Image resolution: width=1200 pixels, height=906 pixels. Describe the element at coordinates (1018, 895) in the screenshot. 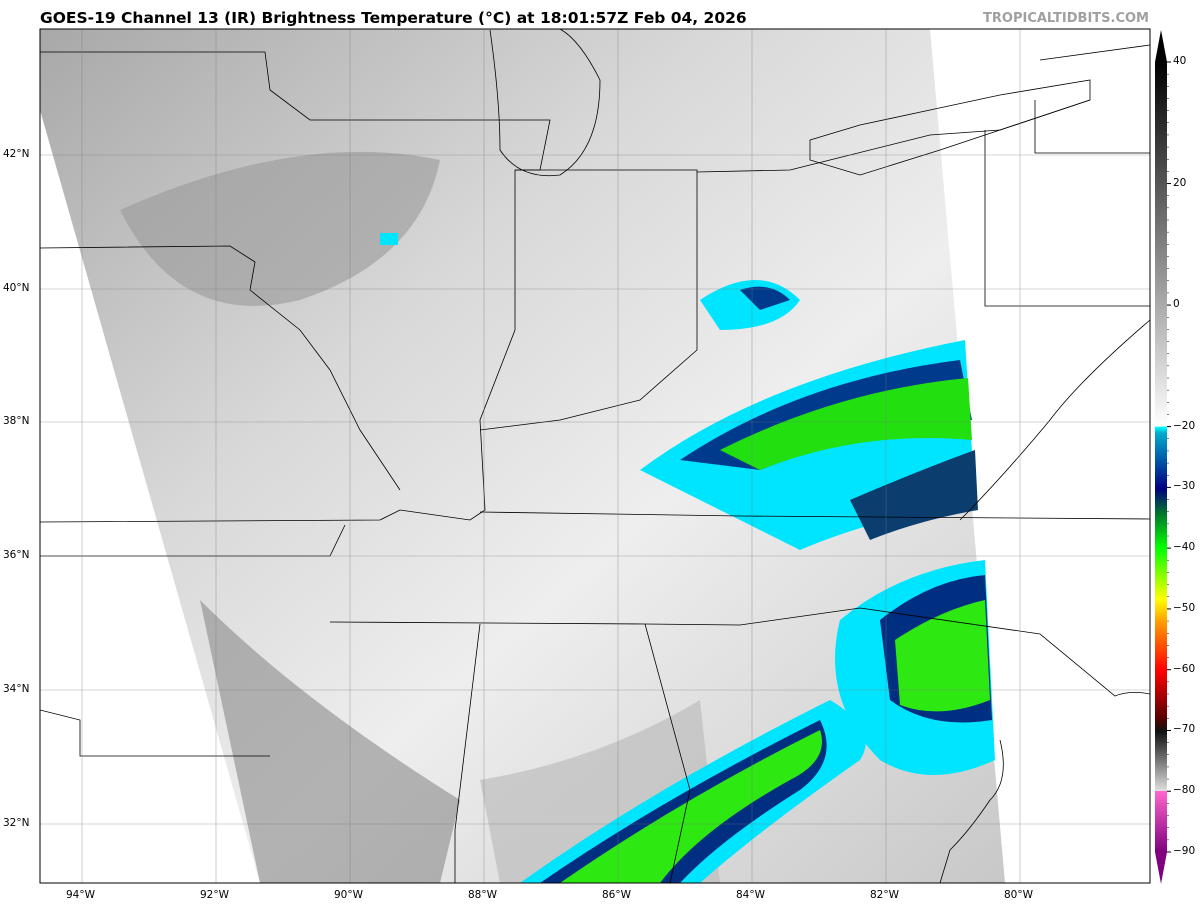

I see `lon-label: 80°W` at that location.